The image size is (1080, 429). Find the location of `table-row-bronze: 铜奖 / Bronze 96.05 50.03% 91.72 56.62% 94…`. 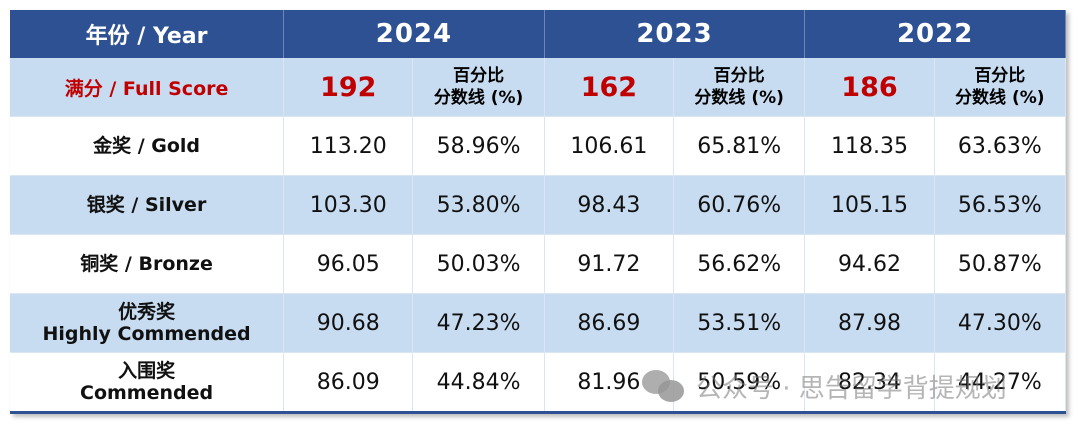

table-row-bronze: 铜奖 / Bronze 96.05 50.03% 91.72 56.62% 94… is located at coordinates (538, 264).